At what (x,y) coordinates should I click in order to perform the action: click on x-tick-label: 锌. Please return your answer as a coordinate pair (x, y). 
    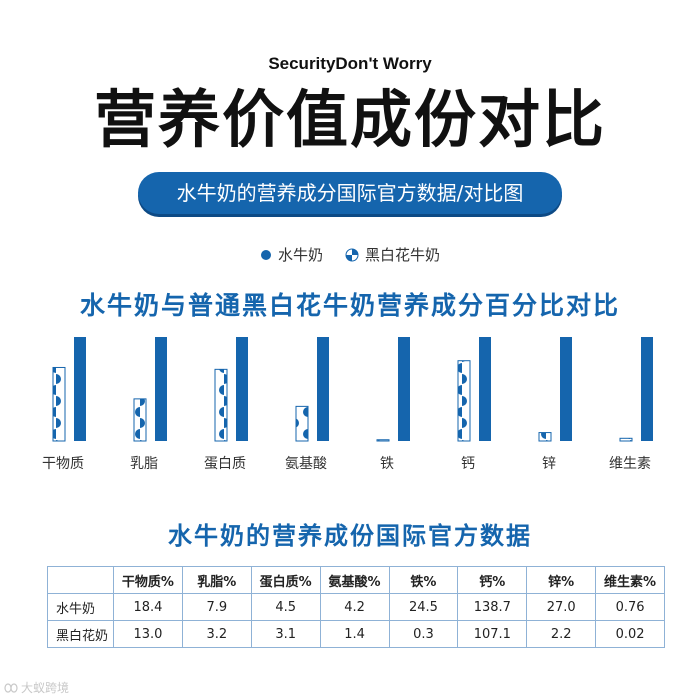
    Looking at the image, I should click on (549, 464).